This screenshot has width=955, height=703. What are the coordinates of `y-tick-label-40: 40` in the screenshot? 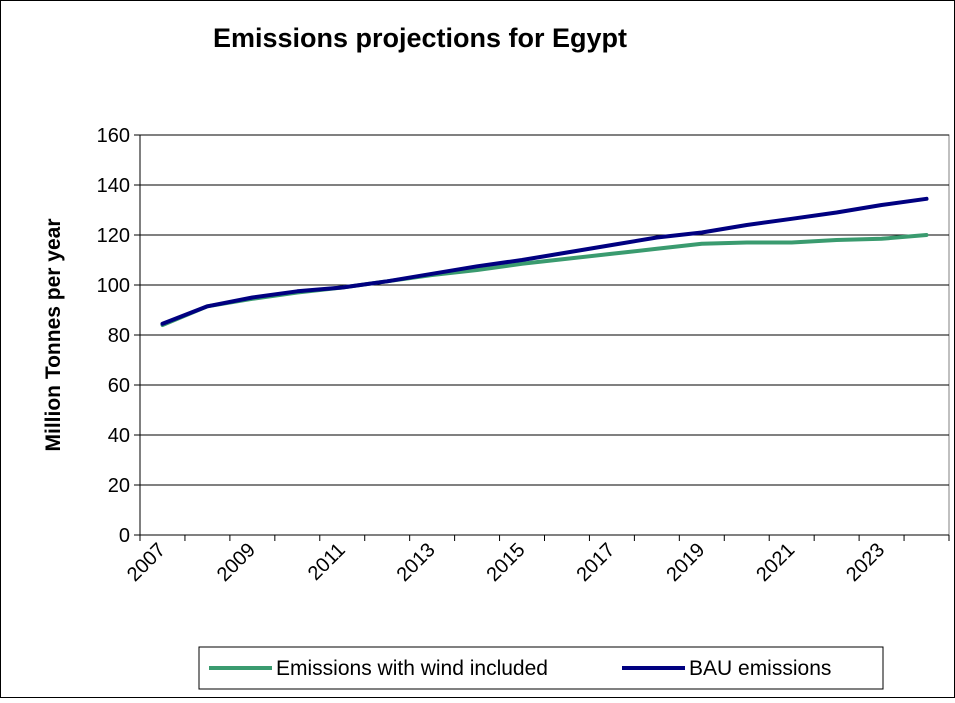 It's located at (119, 436).